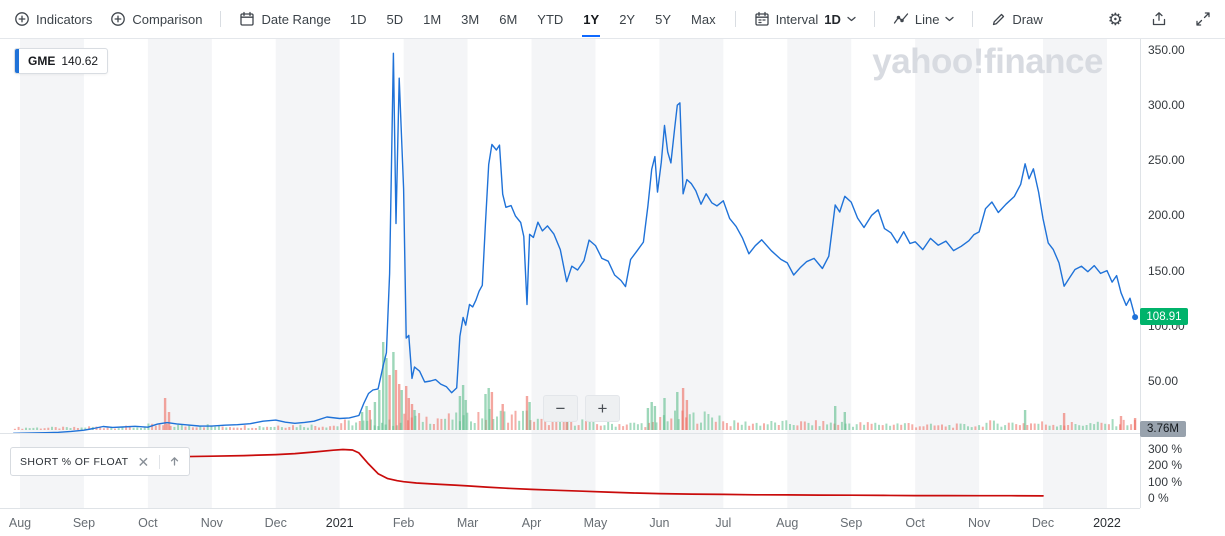 This screenshot has width=1225, height=536. I want to click on calendar-icon, so click(247, 18).